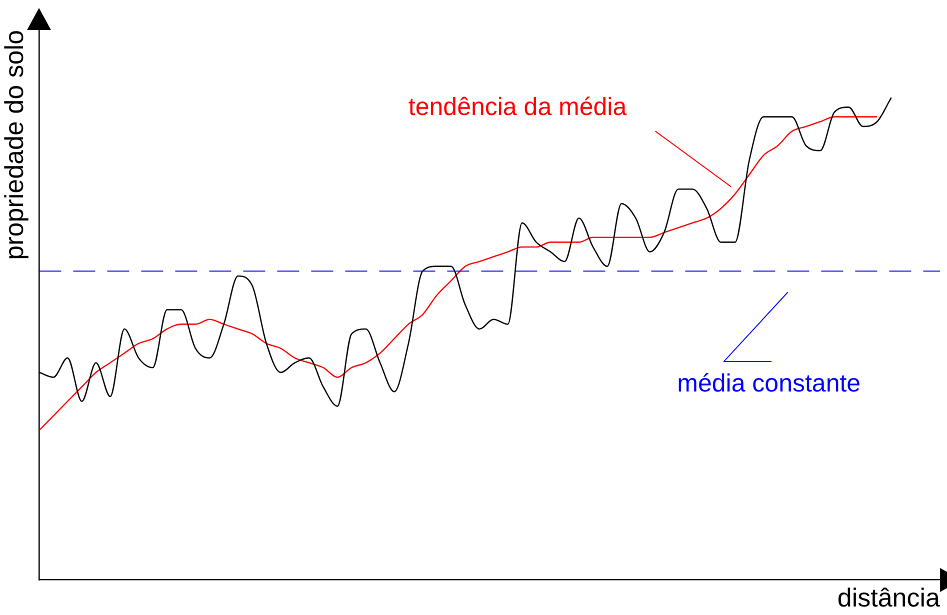 The image size is (947, 615). I want to click on y-axis-title: propriedade do solo, so click(14, 145).